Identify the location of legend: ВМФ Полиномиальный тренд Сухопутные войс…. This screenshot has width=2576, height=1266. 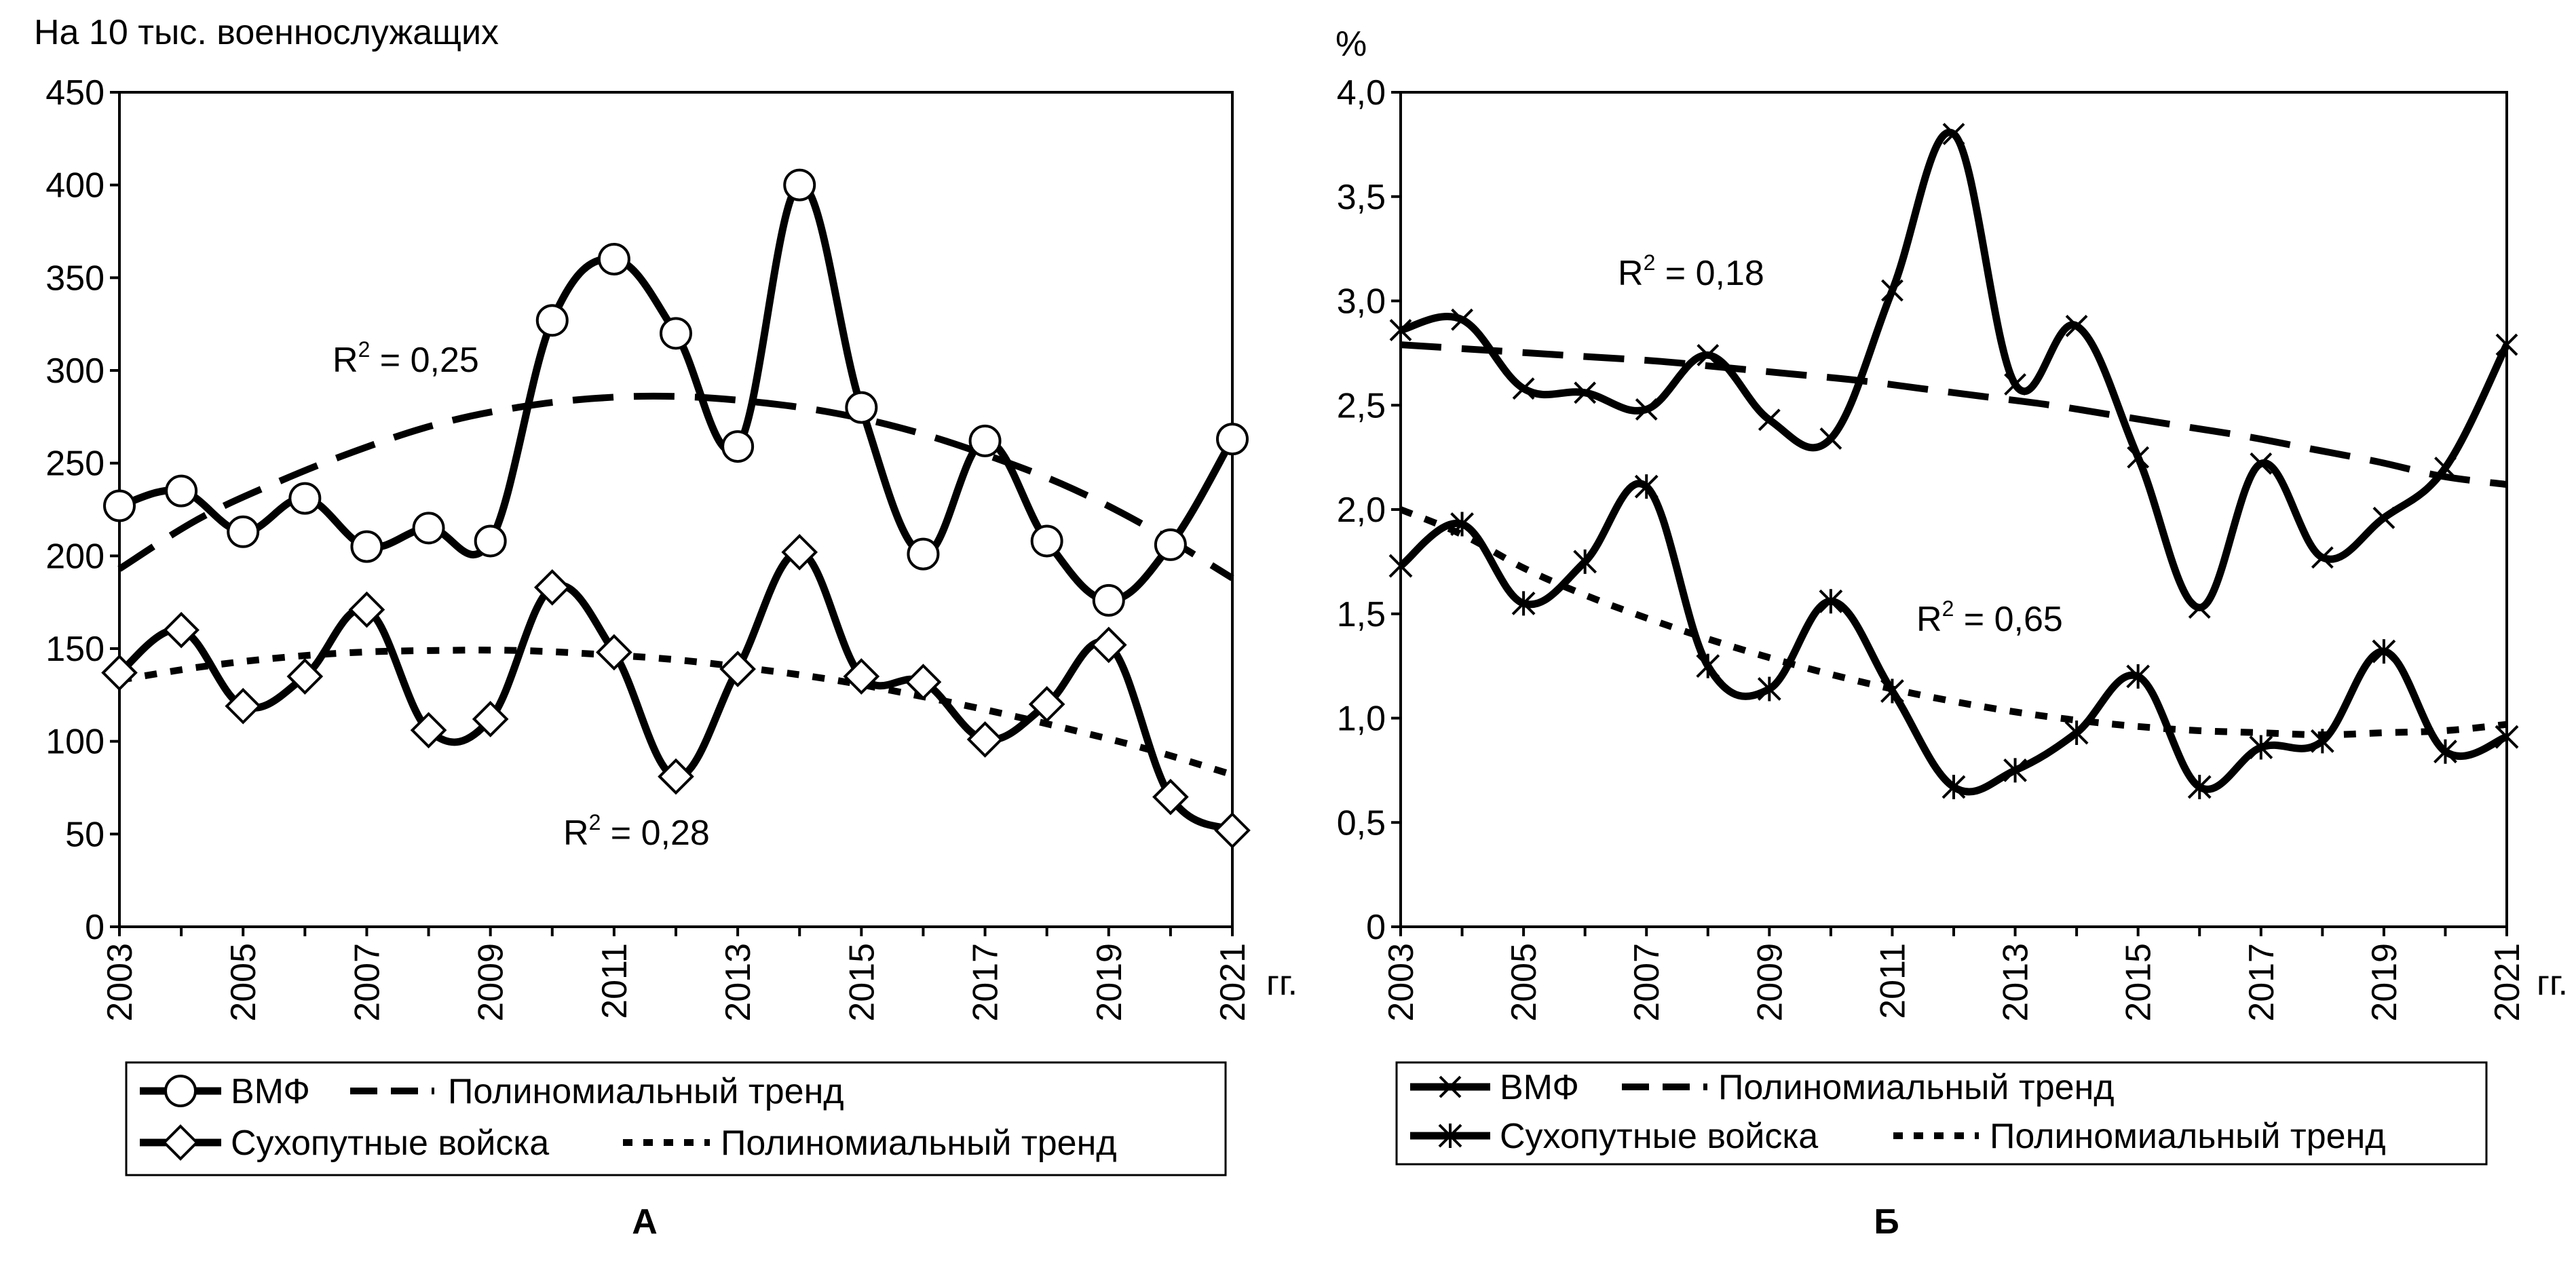
(676, 1118).